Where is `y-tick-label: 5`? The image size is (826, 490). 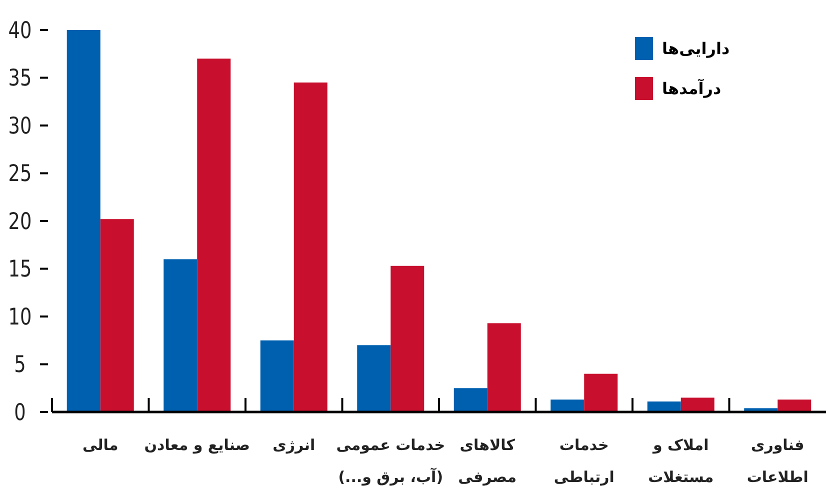 y-tick-label: 5 is located at coordinates (20, 364).